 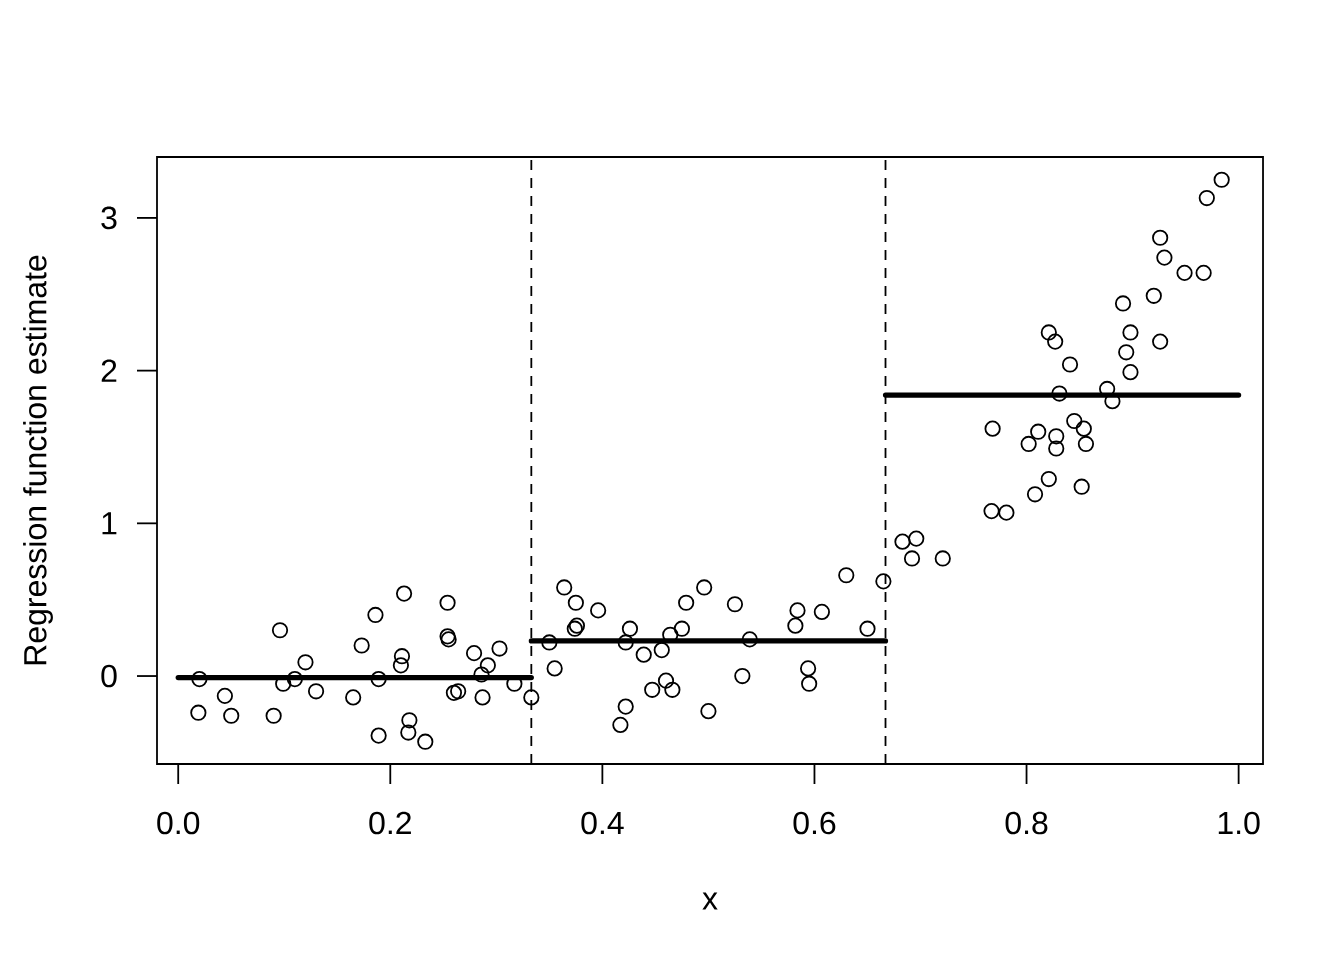 What do you see at coordinates (602, 823) in the screenshot?
I see `x-tick-label: 0.4` at bounding box center [602, 823].